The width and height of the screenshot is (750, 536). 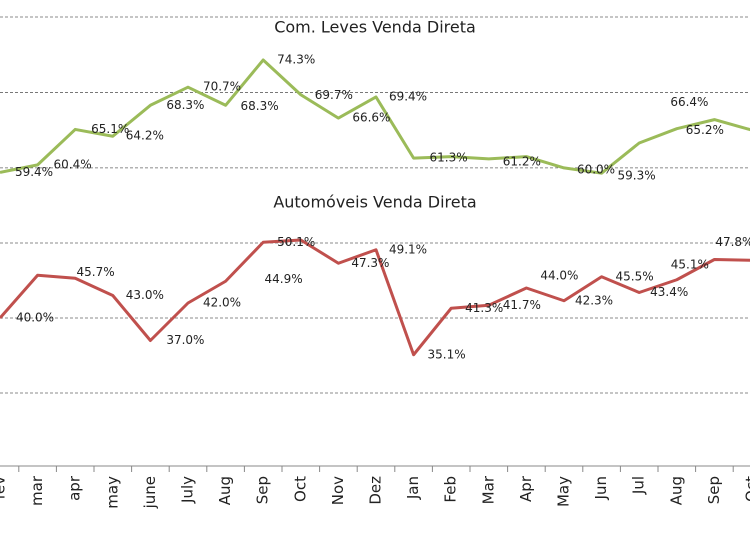 I want to click on x-tick-label: July, so click(x=188, y=490).